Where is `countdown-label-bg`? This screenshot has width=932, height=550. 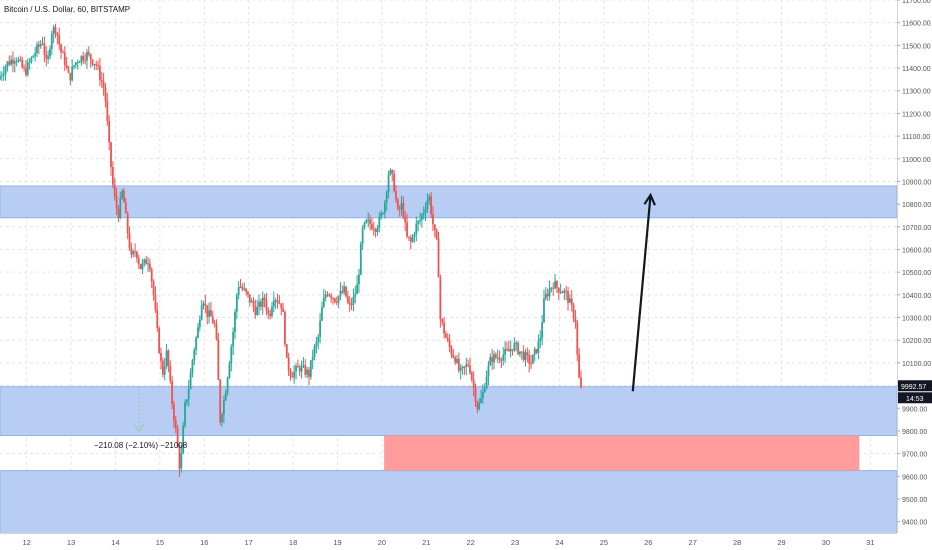
countdown-label-bg is located at coordinates (915, 398).